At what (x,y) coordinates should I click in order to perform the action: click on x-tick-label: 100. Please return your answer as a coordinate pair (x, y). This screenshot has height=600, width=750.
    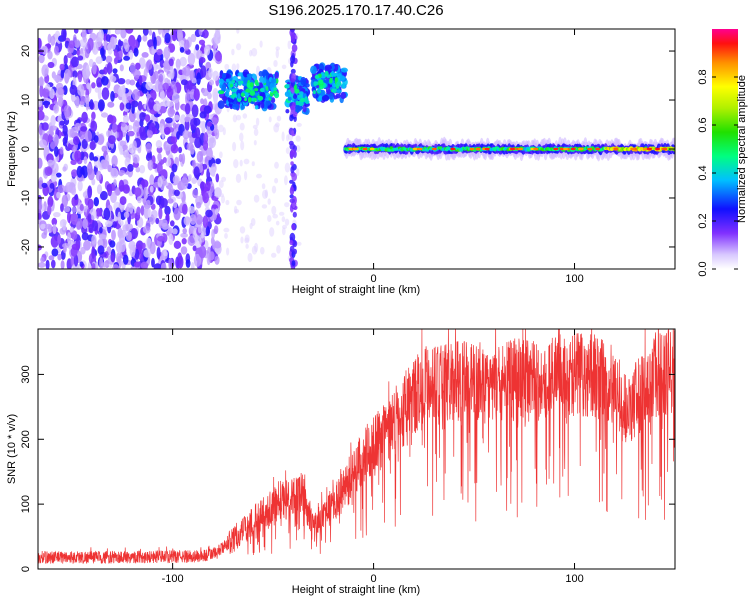
    Looking at the image, I should click on (574, 579).